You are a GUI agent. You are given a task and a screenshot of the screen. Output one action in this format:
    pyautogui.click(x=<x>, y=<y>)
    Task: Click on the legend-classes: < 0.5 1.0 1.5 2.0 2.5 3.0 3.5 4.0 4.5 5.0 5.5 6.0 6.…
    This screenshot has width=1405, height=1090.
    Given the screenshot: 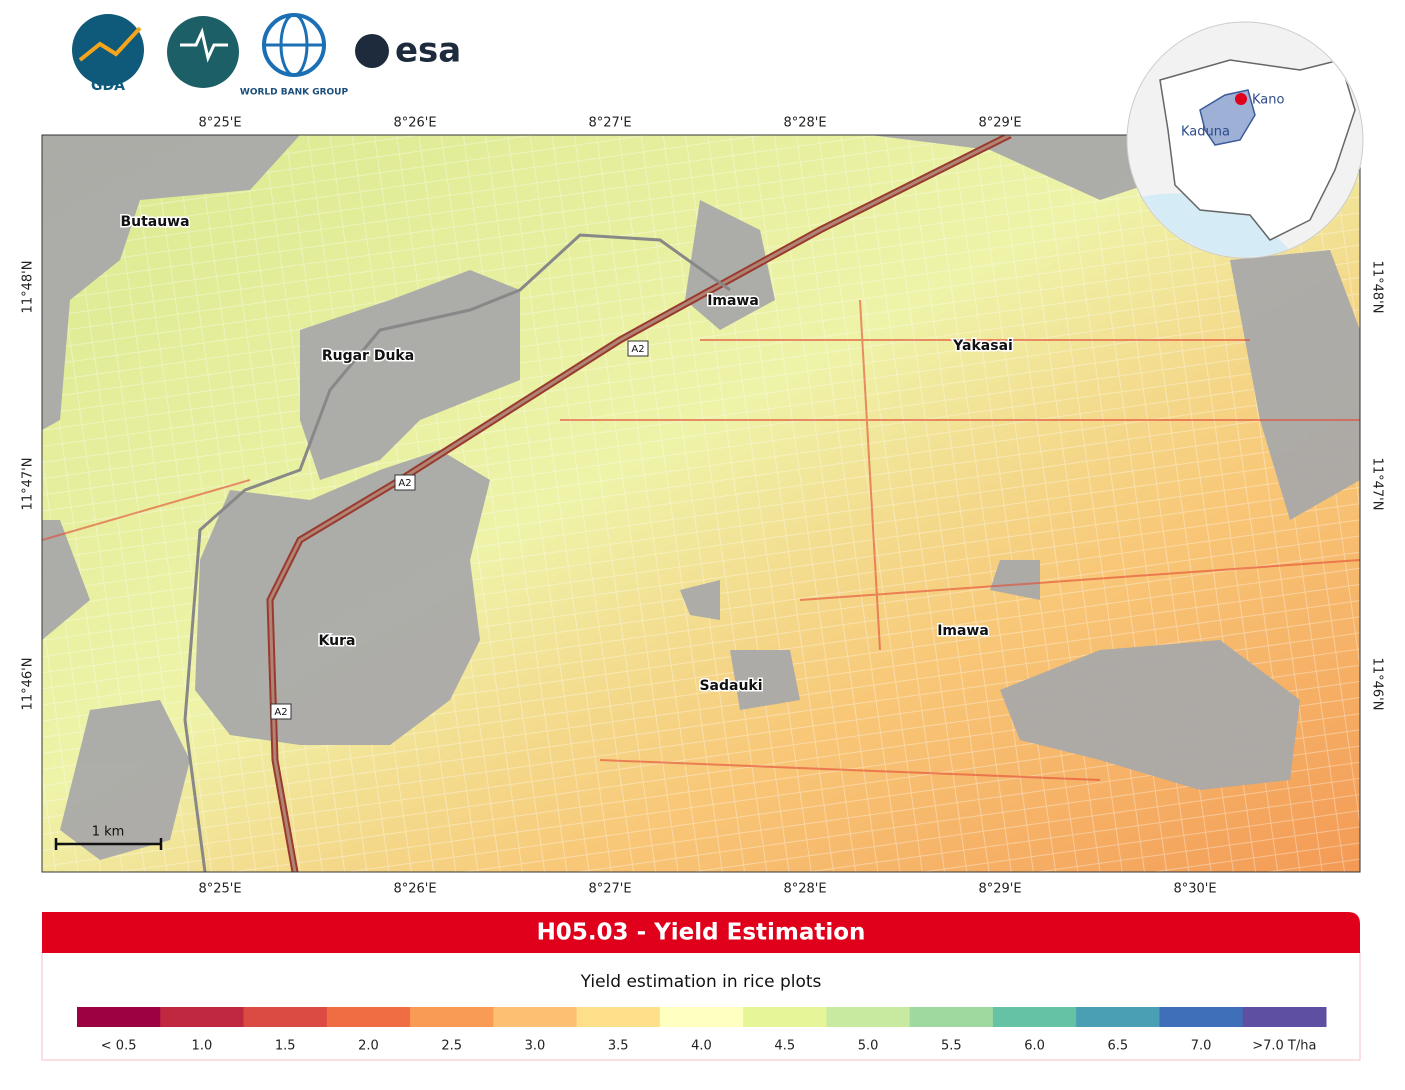 What is the action you would take?
    pyautogui.click(x=702, y=1030)
    